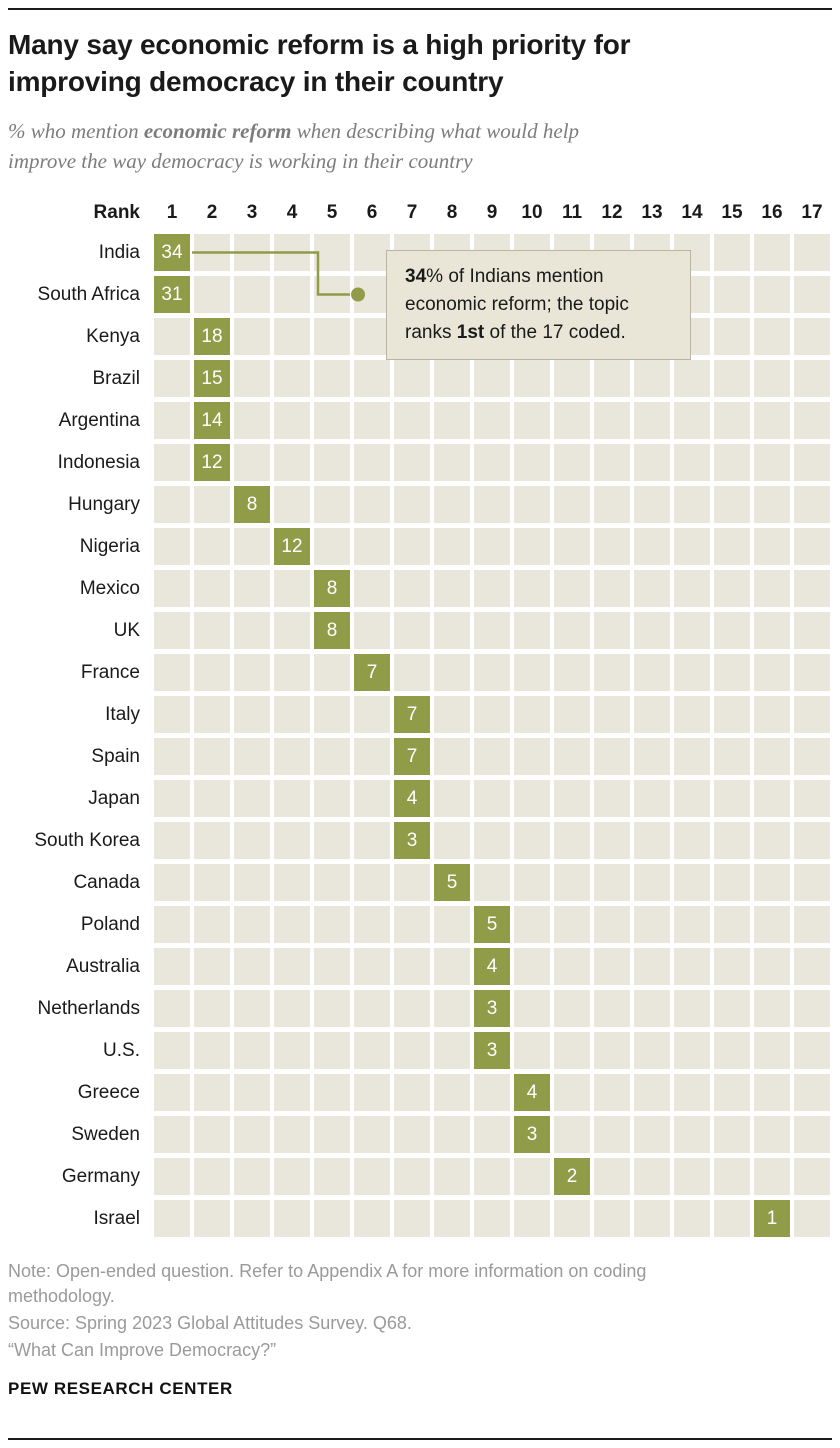 Image resolution: width=840 pixels, height=1448 pixels. Describe the element at coordinates (555, 332) in the screenshot. I see `callout-text-2: of the 17 coded.` at that location.